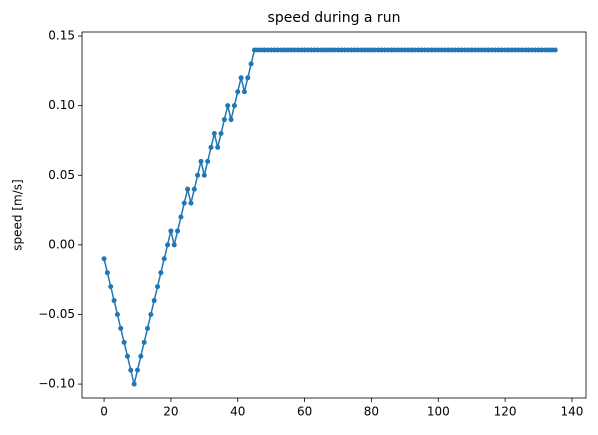 The height and width of the screenshot is (435, 598). What do you see at coordinates (237, 412) in the screenshot?
I see `x-tick-label: 40` at bounding box center [237, 412].